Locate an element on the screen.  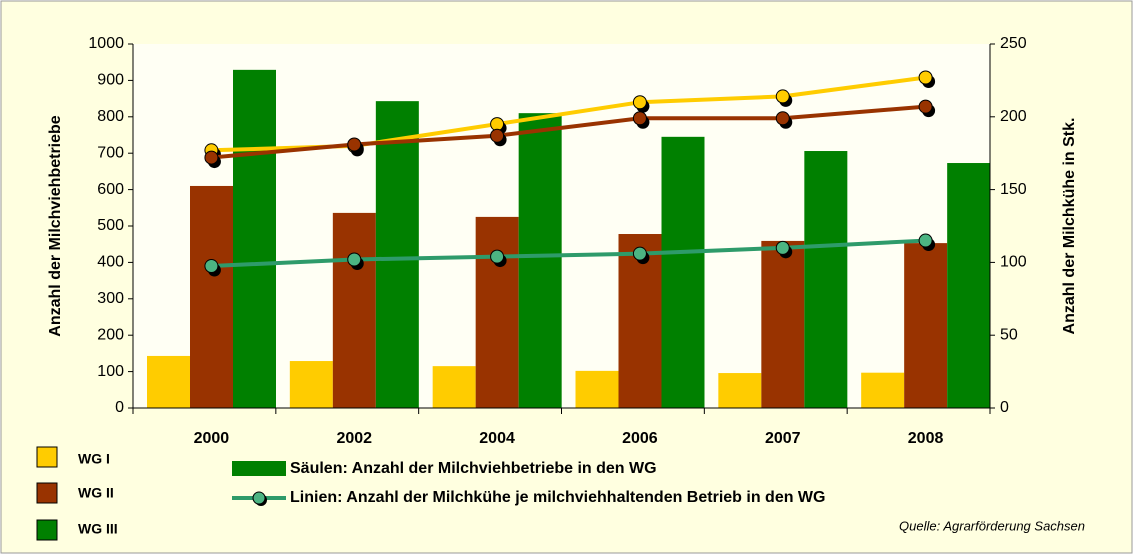
legend-label: WG I is located at coordinates (94, 459).